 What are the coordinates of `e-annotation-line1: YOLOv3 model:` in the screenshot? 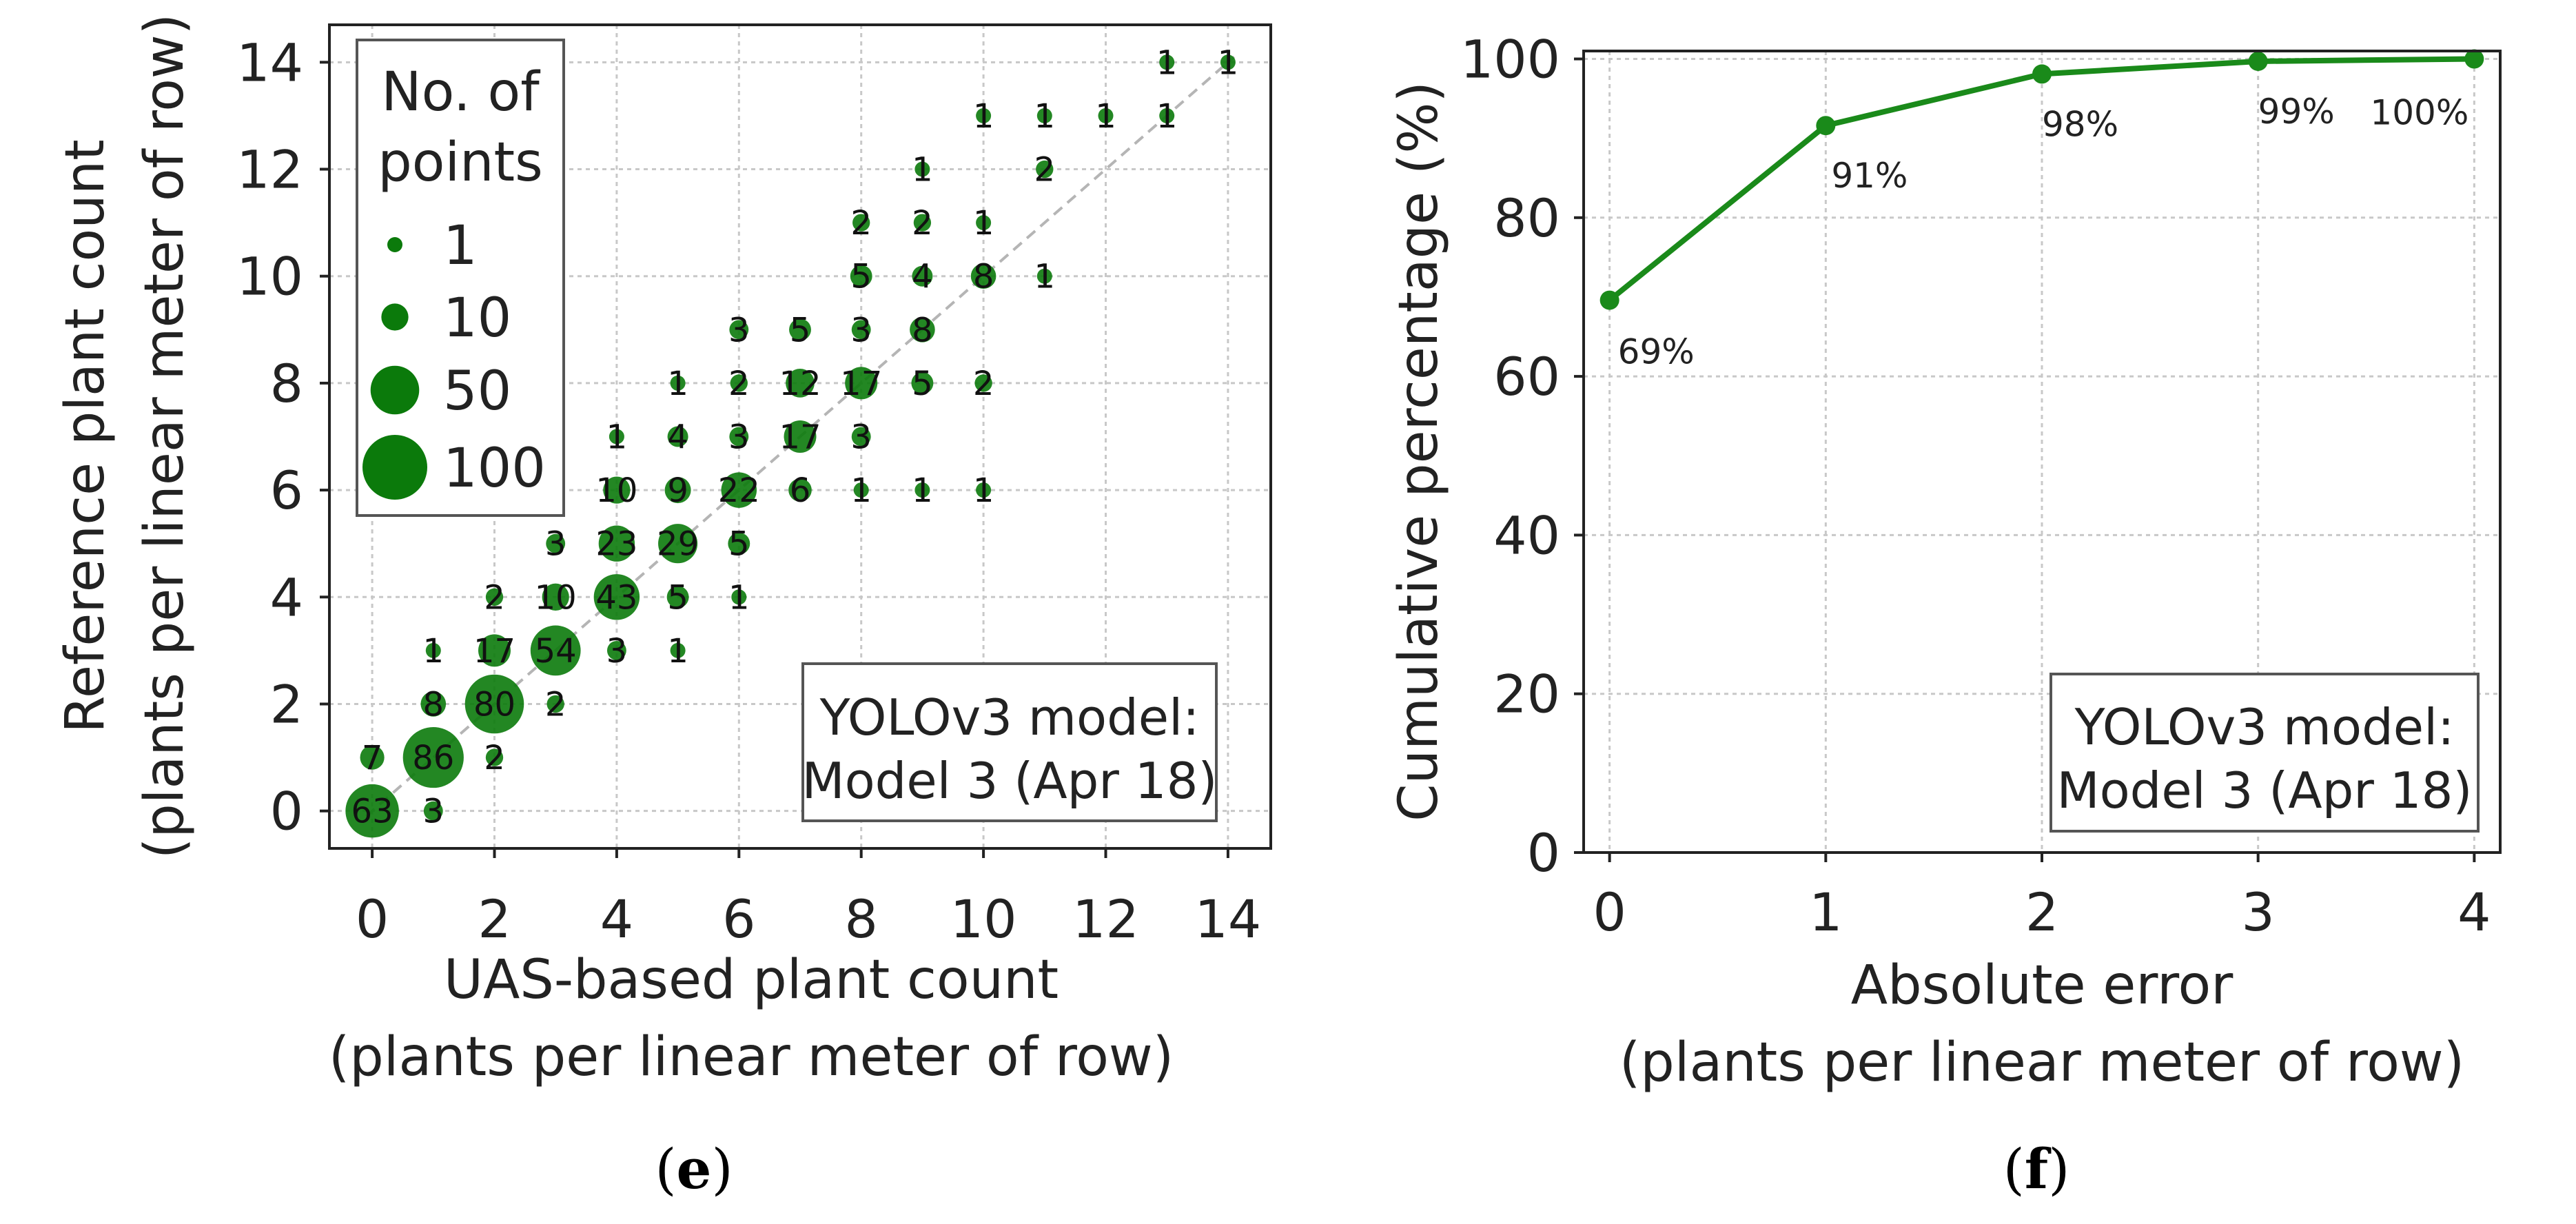 It's located at (1009, 717).